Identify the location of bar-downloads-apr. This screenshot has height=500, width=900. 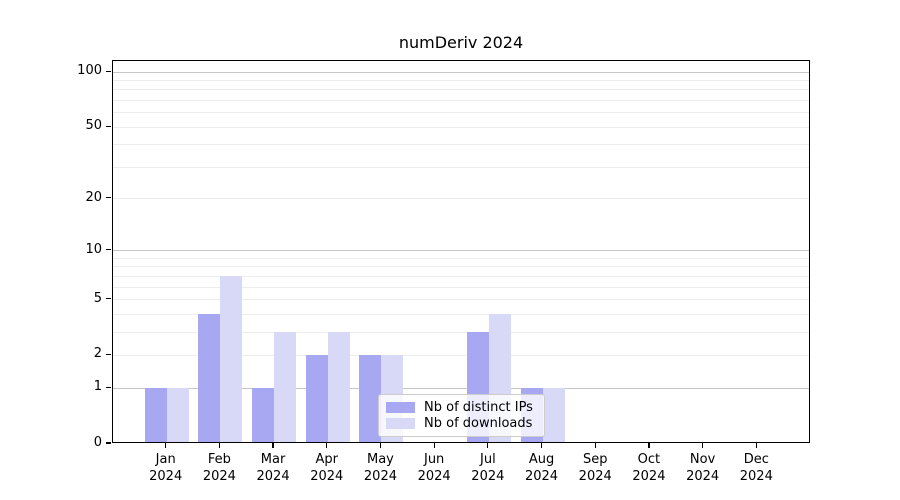
(338, 387).